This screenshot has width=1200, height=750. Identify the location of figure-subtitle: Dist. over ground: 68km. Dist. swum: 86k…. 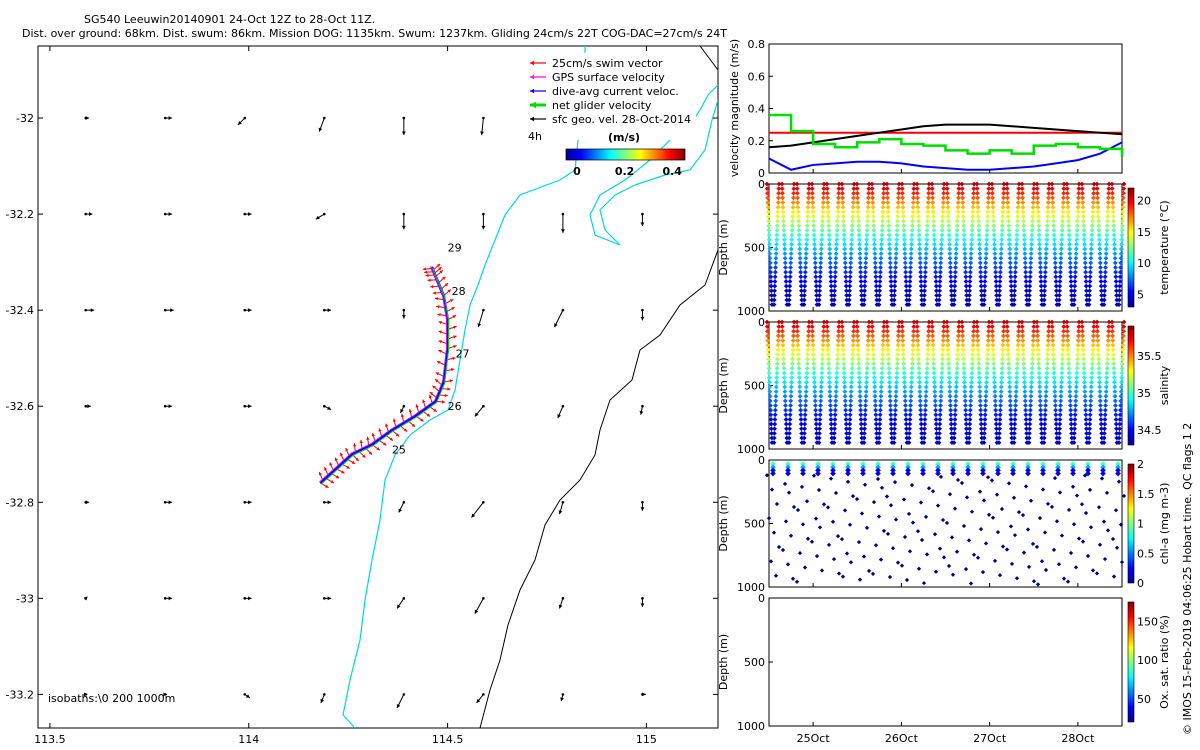
(374, 33).